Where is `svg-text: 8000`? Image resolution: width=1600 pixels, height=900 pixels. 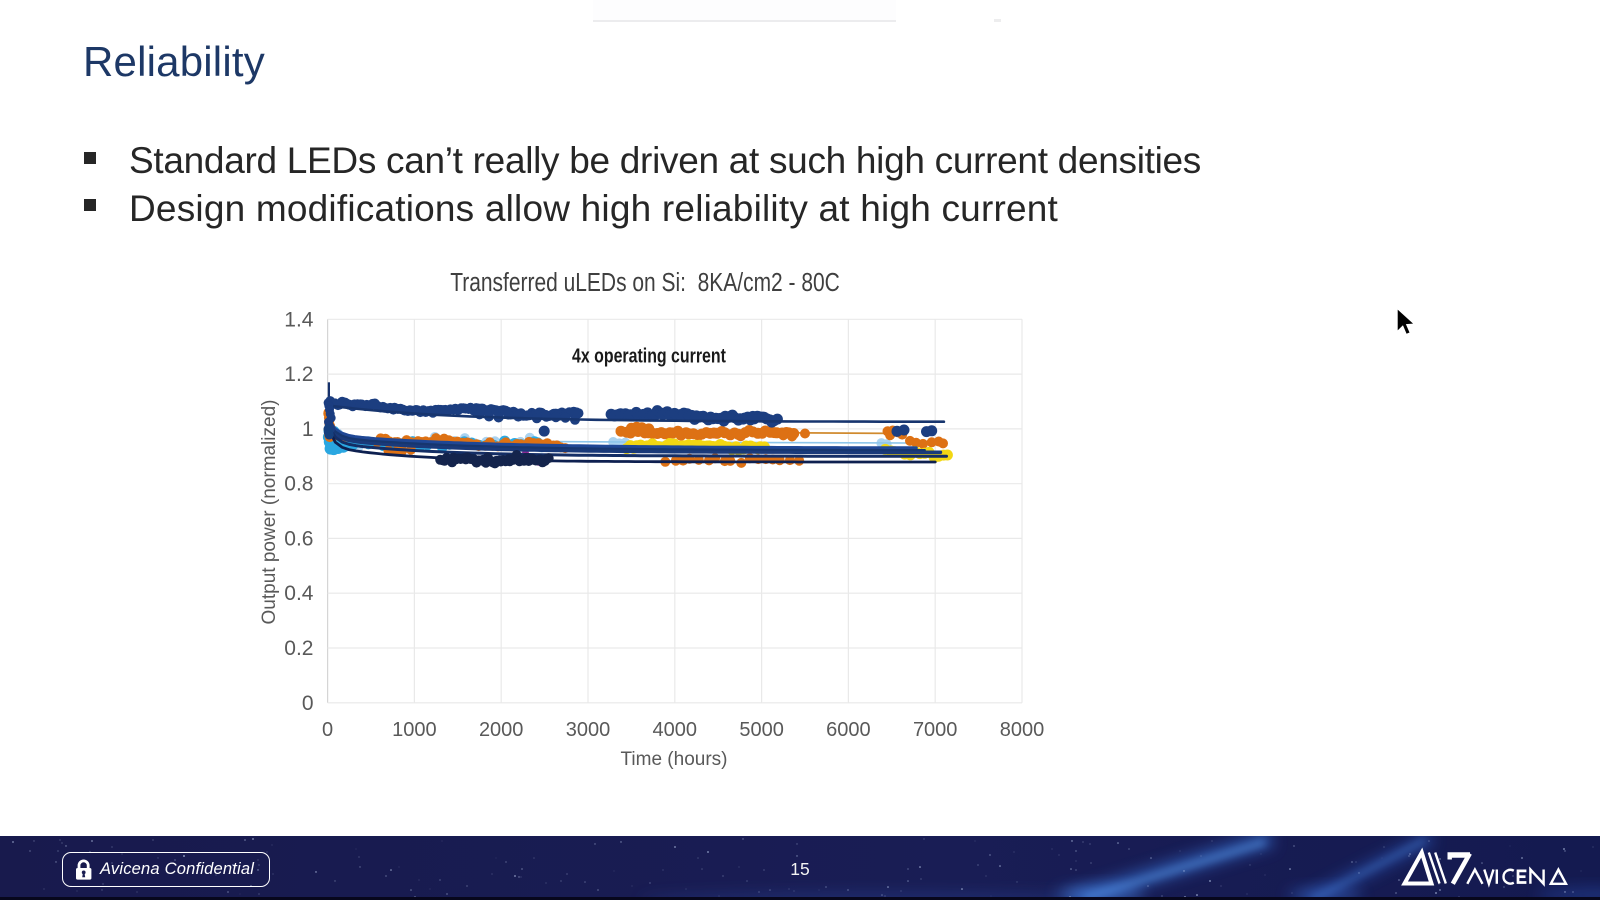
svg-text: 8000 is located at coordinates (1022, 730).